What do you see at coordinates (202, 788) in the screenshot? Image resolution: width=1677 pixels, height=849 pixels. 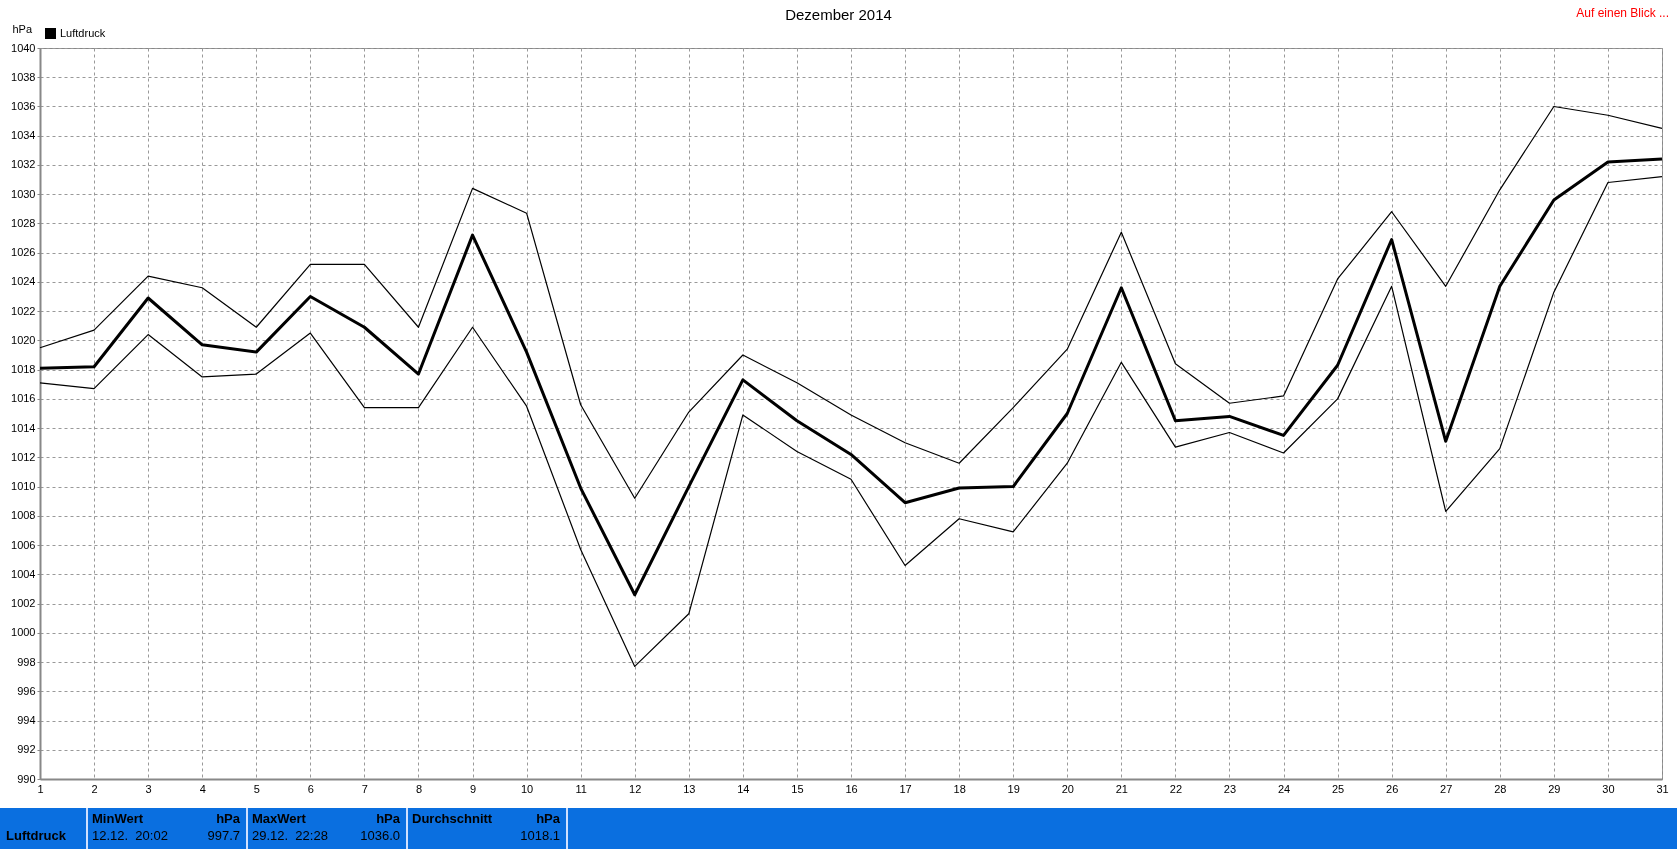 I see `x-tick-label: 4` at bounding box center [202, 788].